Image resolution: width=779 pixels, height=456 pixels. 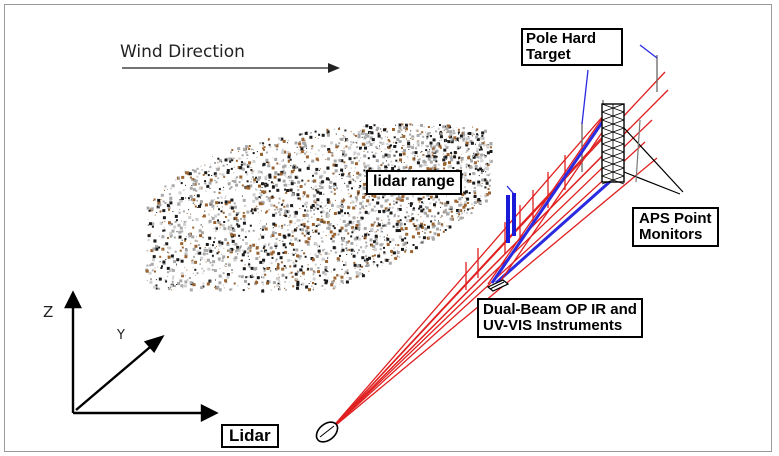 What do you see at coordinates (73, 299) in the screenshot?
I see `z-axis-arrow` at bounding box center [73, 299].